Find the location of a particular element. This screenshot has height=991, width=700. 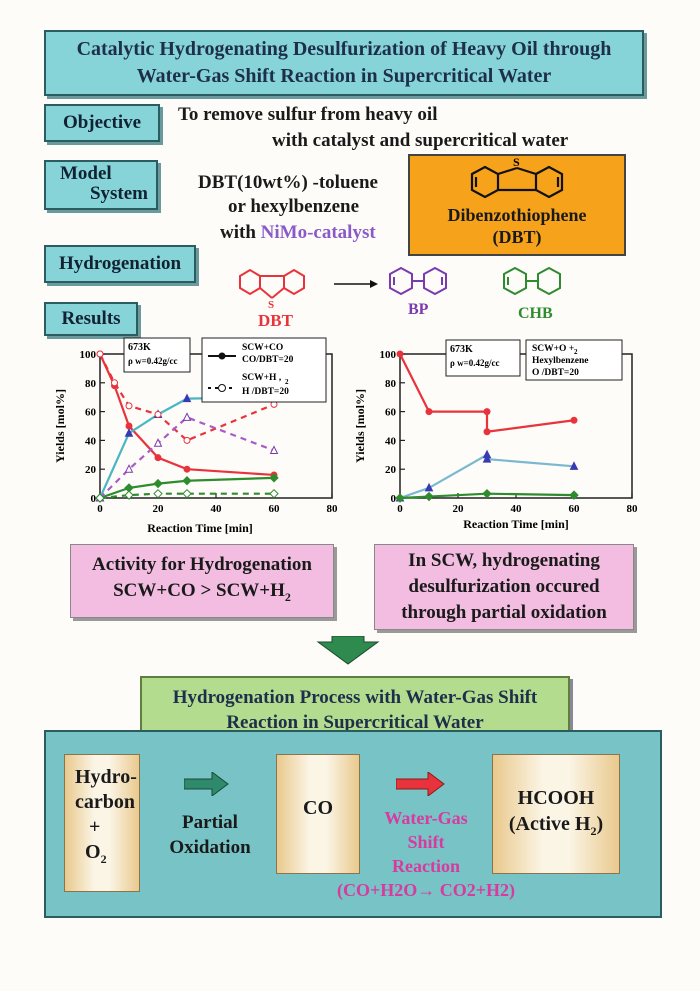

equation-text: (CO+H2O→ CO2+H2) is located at coordinates (425, 890).